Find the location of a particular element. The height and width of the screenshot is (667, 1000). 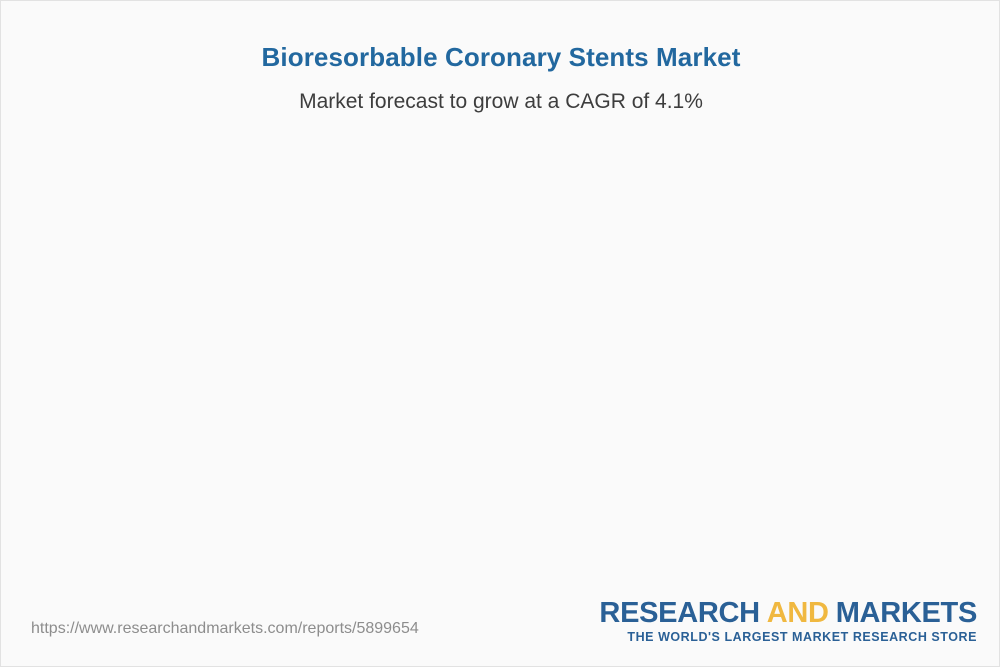

logo-word-markets: MARKETS is located at coordinates (906, 612).